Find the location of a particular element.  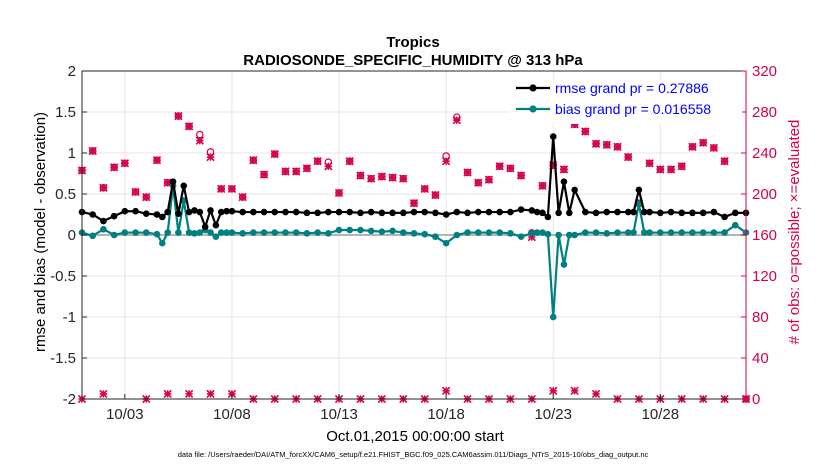

y-left-tick-label: -2 is located at coordinates (69, 399).